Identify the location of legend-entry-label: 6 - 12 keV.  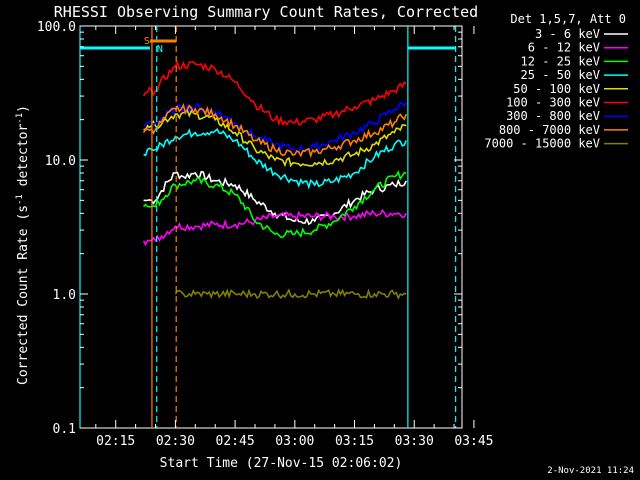
(564, 48).